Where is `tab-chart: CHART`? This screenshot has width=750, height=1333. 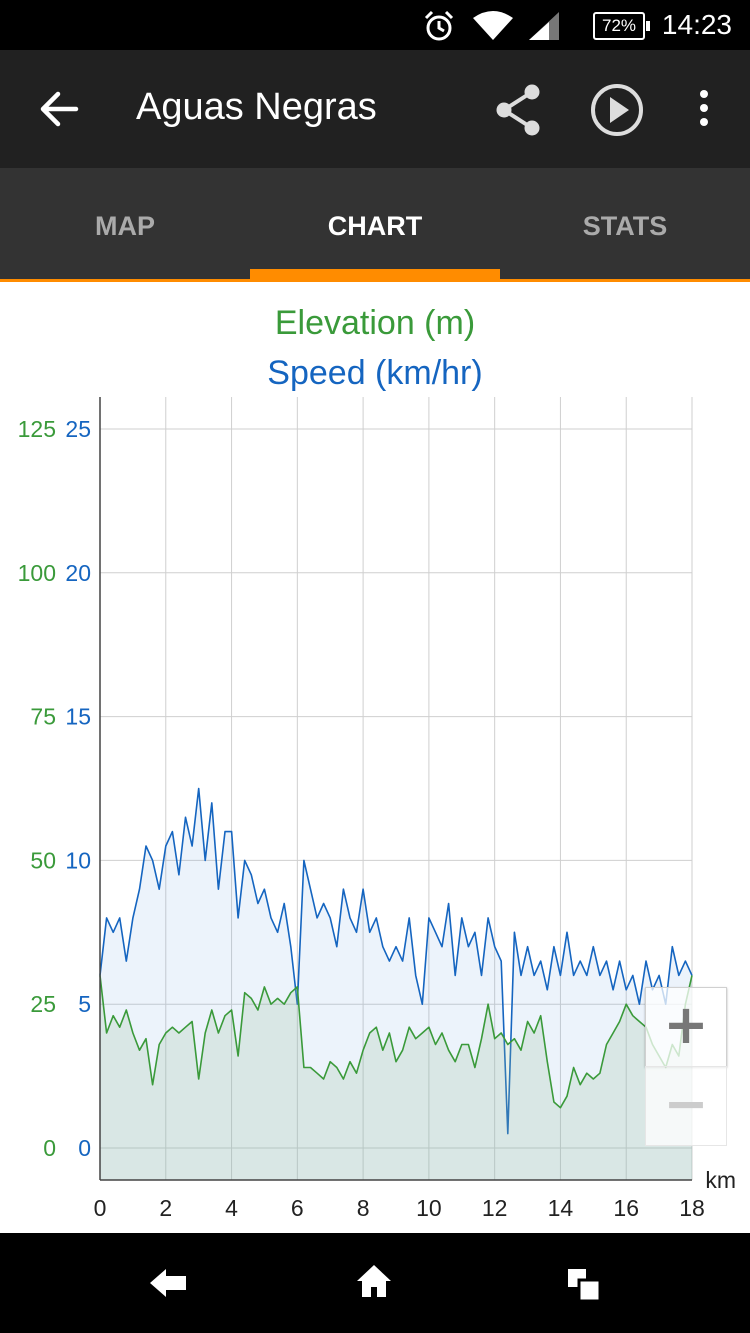
tab-chart: CHART is located at coordinates (375, 226).